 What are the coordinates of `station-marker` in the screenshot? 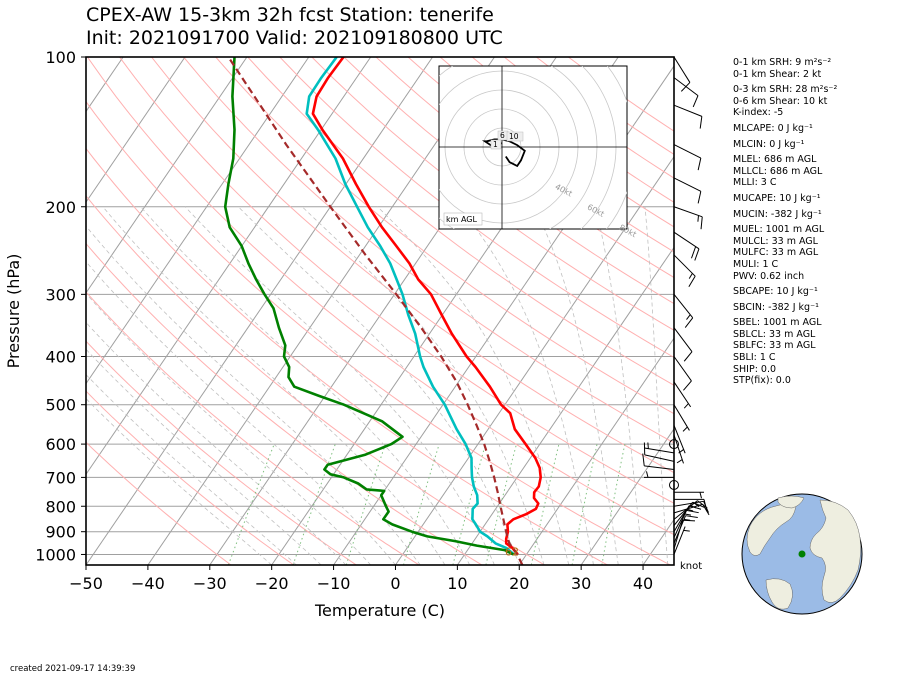 It's located at (802, 554).